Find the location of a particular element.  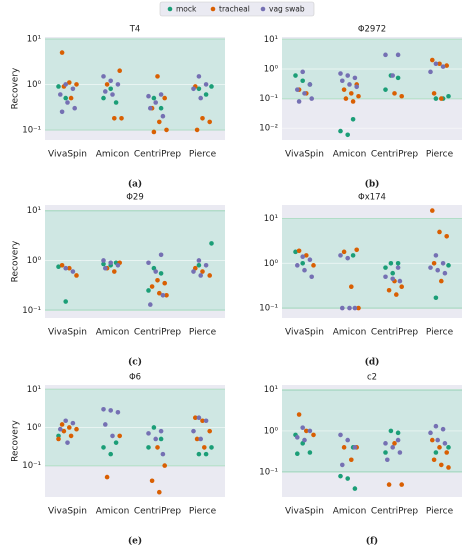

chart-title: Φx174 is located at coordinates (372, 198).